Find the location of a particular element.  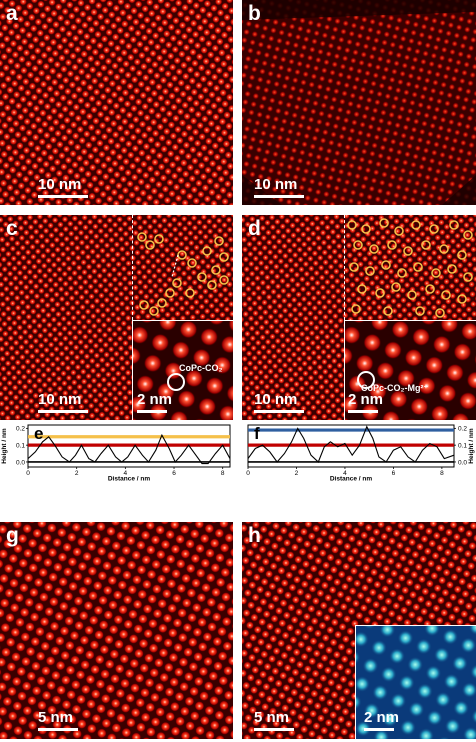

panel-c-scalebar-text: 10 nm is located at coordinates (60, 399).